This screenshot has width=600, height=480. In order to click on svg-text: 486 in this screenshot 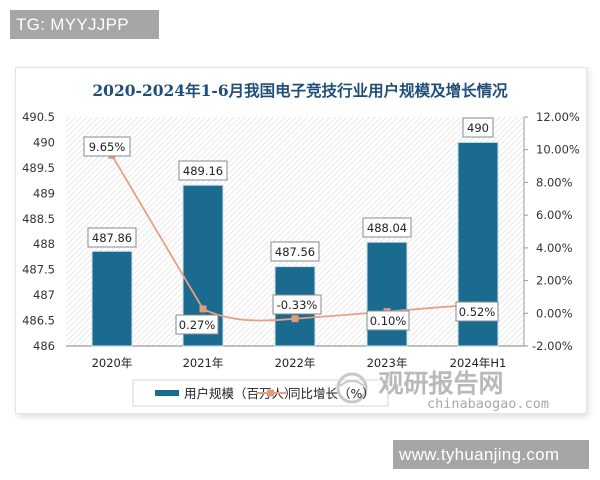, I will do `click(44, 346)`.